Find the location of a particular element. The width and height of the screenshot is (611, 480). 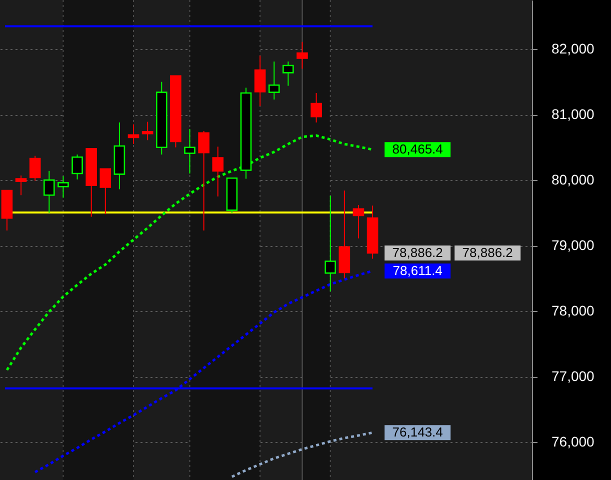

y-tick-label: 77,000 is located at coordinates (573, 376).